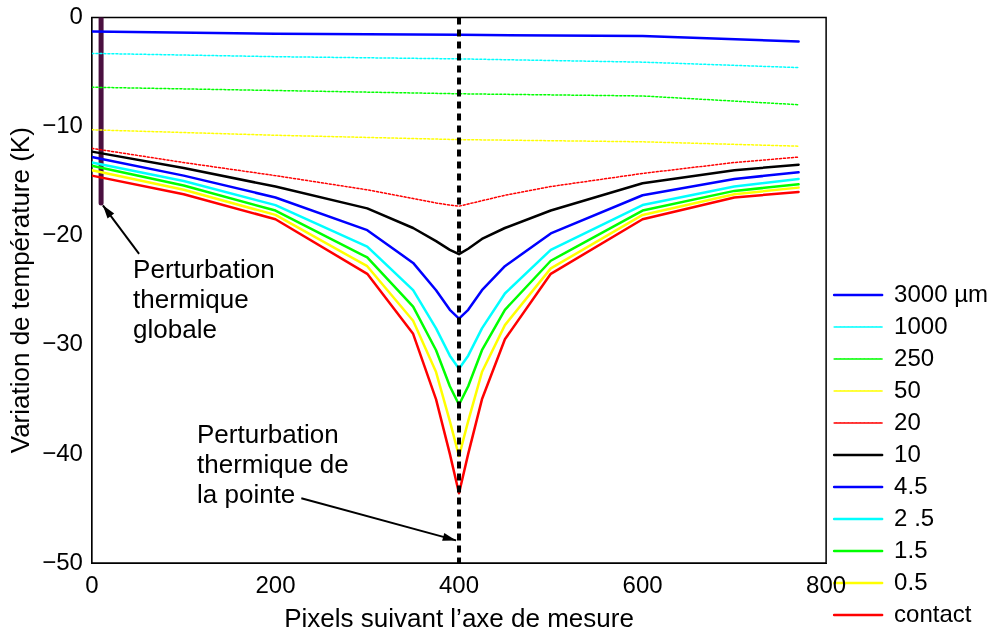 This screenshot has height=635, width=1002. I want to click on x-tick-label: 600, so click(642, 585).